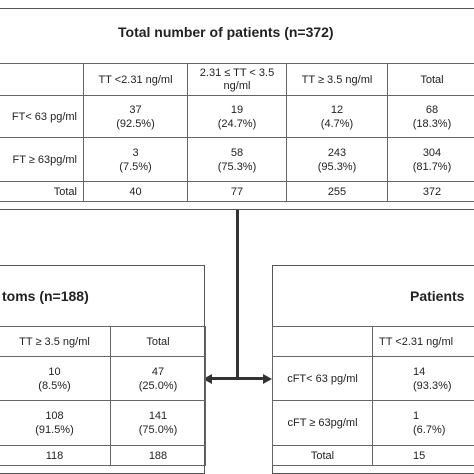 This screenshot has height=474, width=474. I want to click on arrow-left-icon, so click(207, 378).